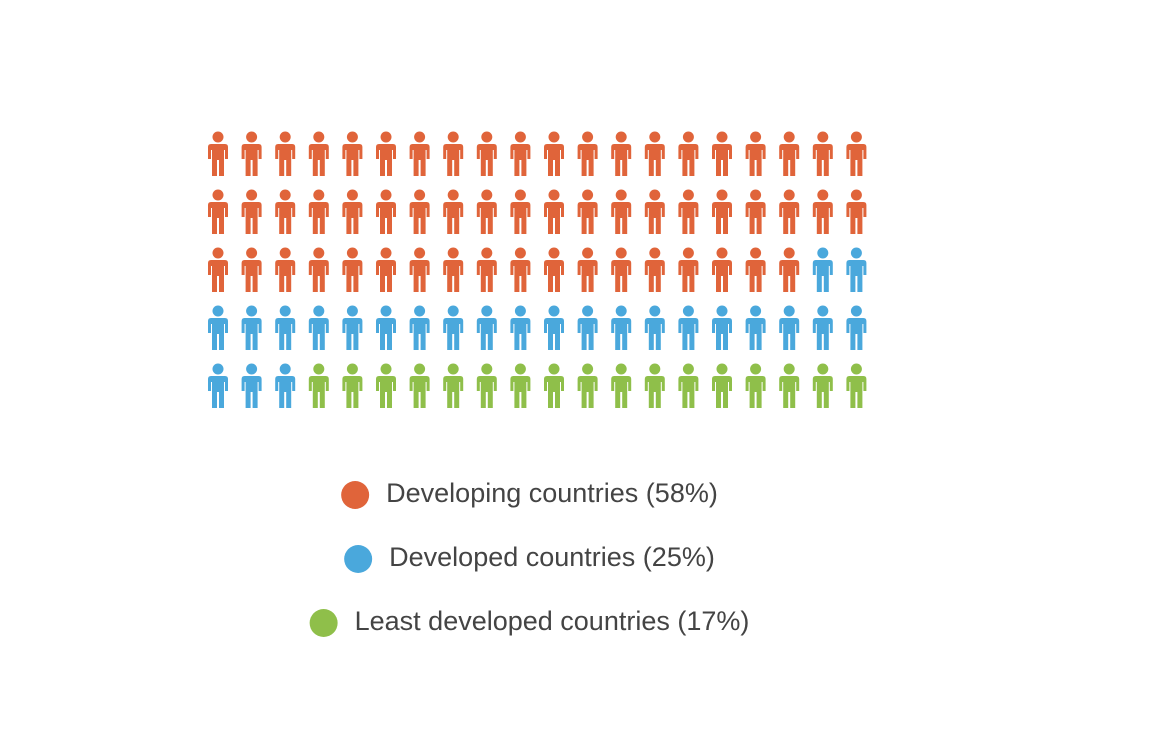 The width and height of the screenshot is (1176, 732). What do you see at coordinates (355, 495) in the screenshot?
I see `legend-swatch` at bounding box center [355, 495].